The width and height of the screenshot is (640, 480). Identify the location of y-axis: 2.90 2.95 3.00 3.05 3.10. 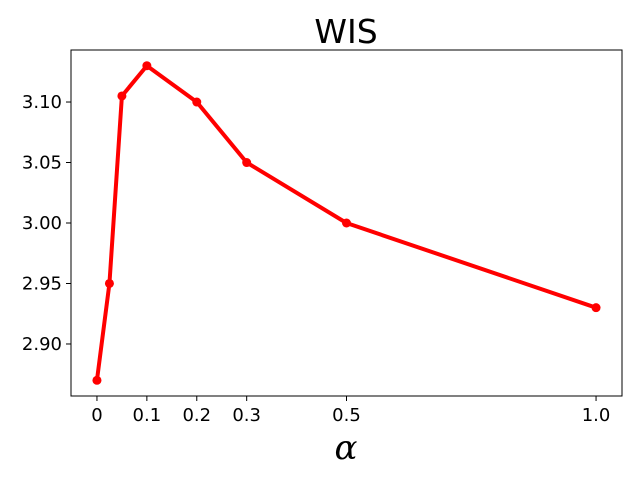
(46, 223).